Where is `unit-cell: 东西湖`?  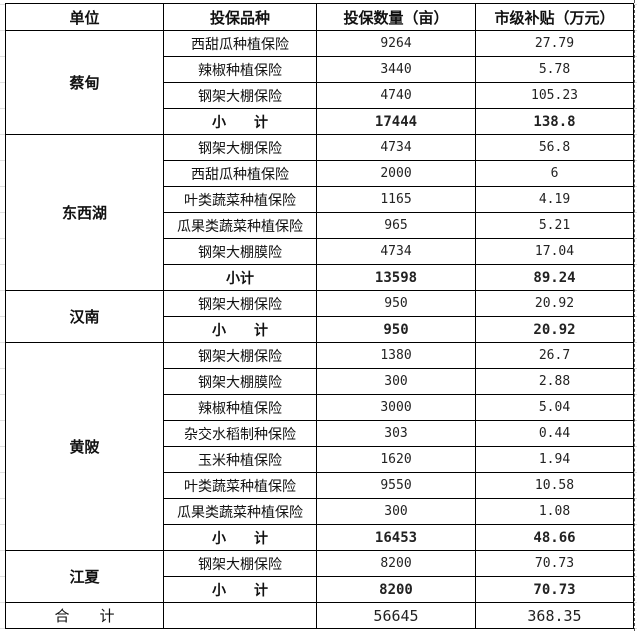
unit-cell: 东西湖 is located at coordinates (84, 212).